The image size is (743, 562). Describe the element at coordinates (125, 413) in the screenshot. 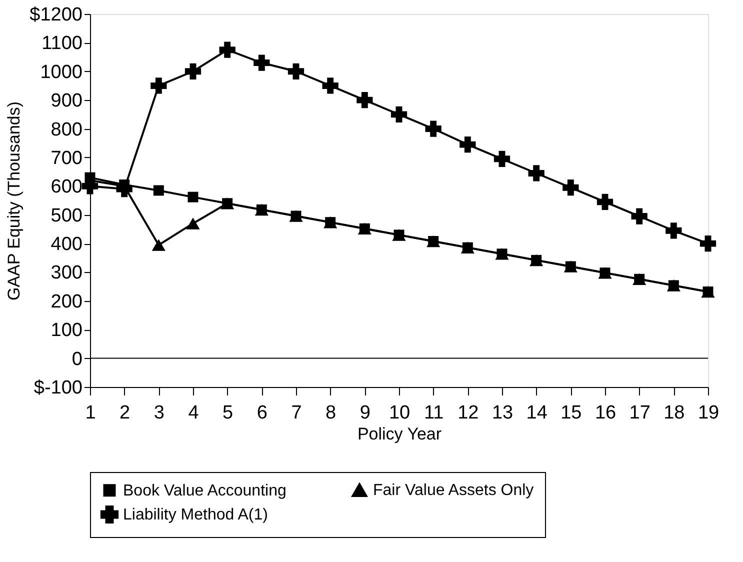

I see `x-tick-label: 2` at that location.